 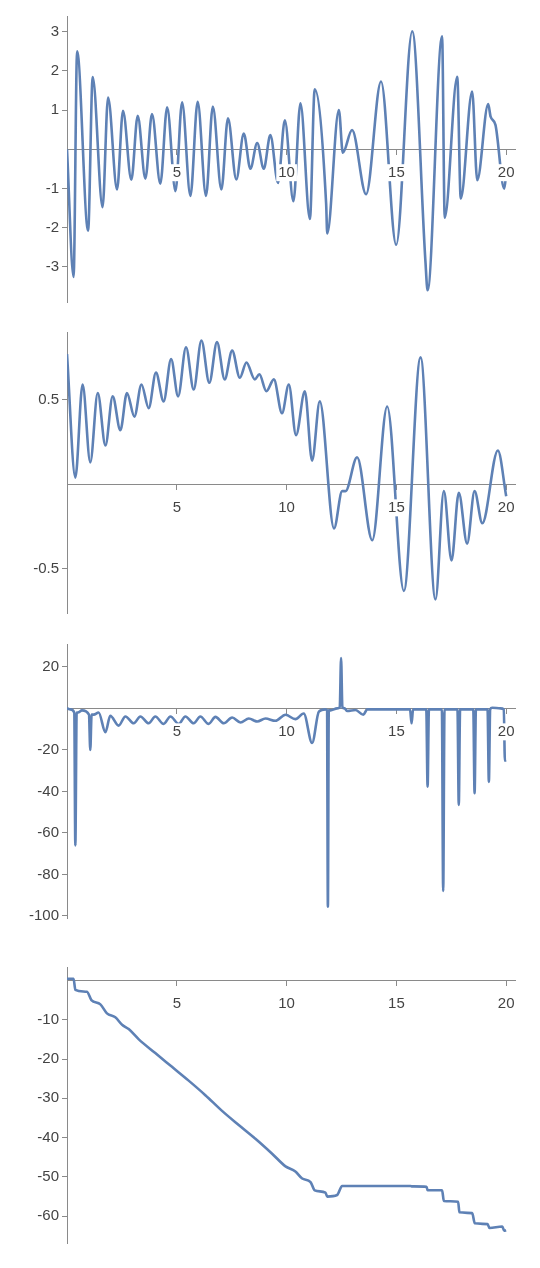 What do you see at coordinates (54, 30) in the screenshot?
I see `y-tick-label: 3` at bounding box center [54, 30].